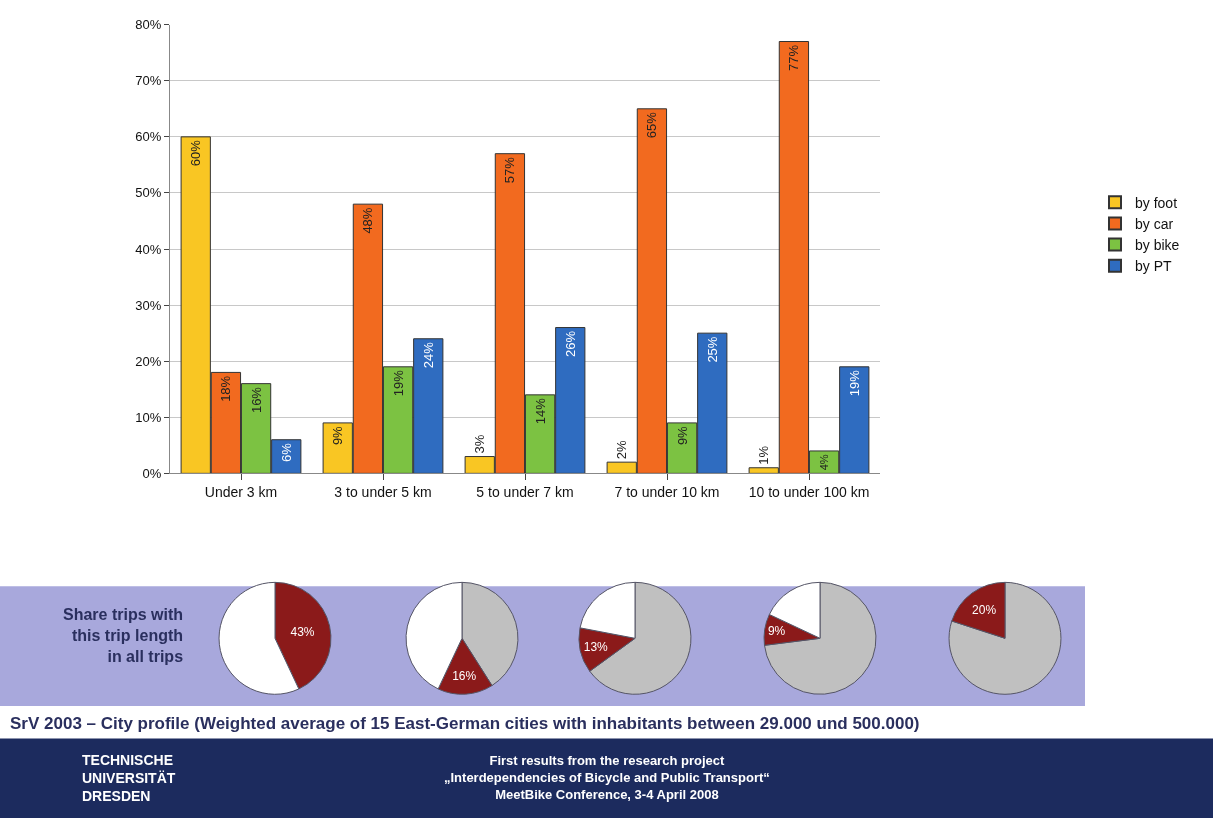 The image size is (1213, 826). I want to click on data-label: 14%, so click(540, 411).